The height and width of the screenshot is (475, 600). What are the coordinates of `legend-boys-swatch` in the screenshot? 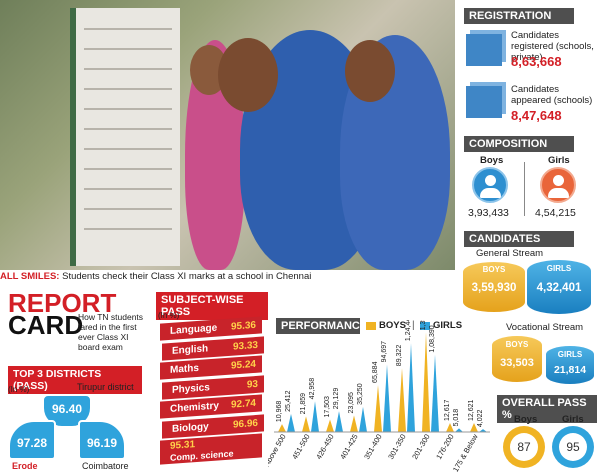 It's located at (371, 326).